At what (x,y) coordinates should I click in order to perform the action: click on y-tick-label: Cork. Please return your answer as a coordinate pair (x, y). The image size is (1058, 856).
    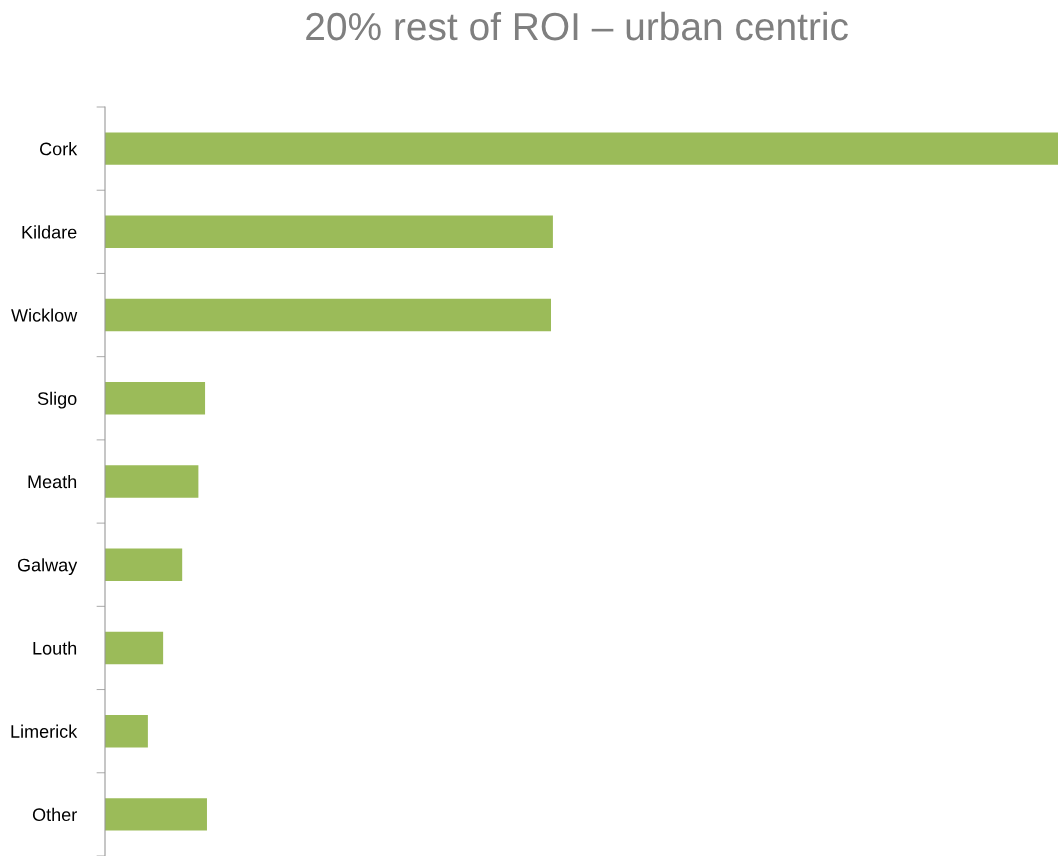
    Looking at the image, I should click on (59, 149).